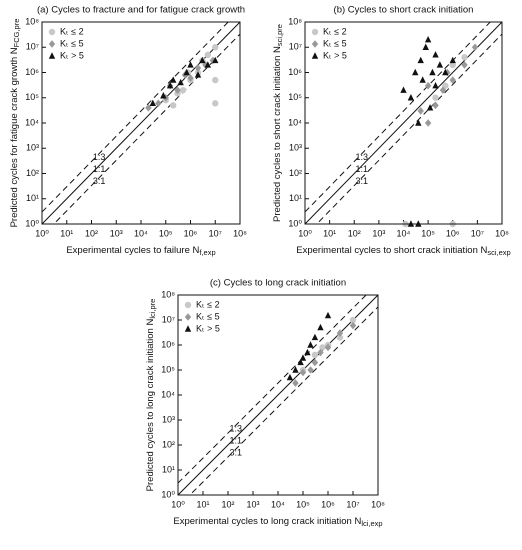 The image size is (522, 550). I want to click on x-tick-label: 10⁶, so click(191, 233).